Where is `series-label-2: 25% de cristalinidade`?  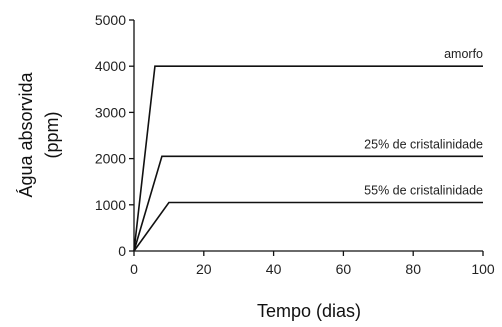 series-label-2: 25% de cristalinidade is located at coordinates (423, 144).